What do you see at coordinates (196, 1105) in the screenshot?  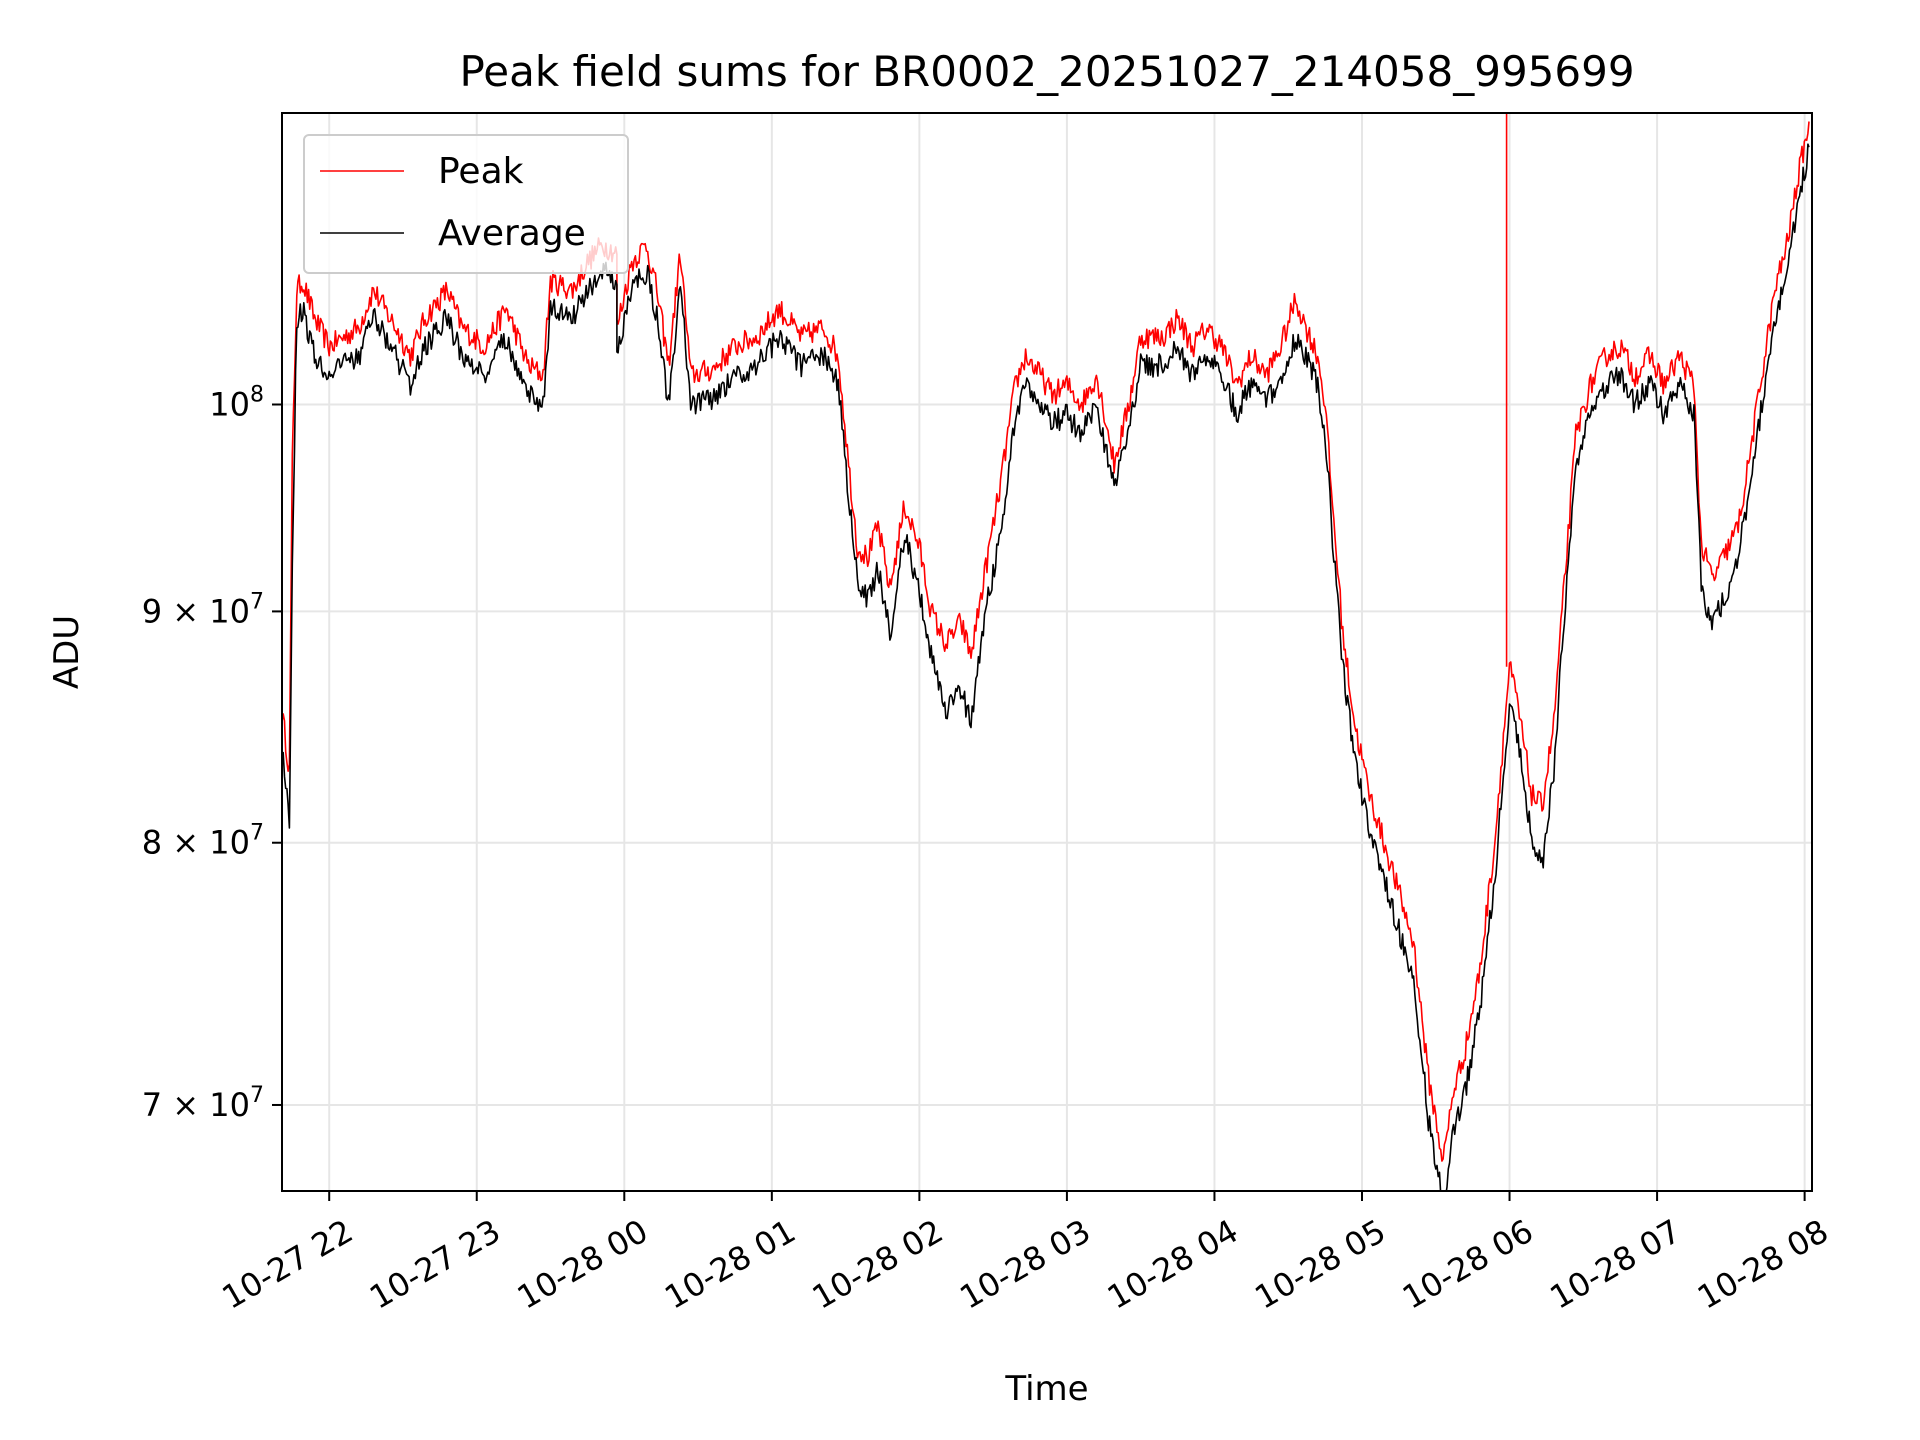 I see `y-tick-base: 7 × 10` at bounding box center [196, 1105].